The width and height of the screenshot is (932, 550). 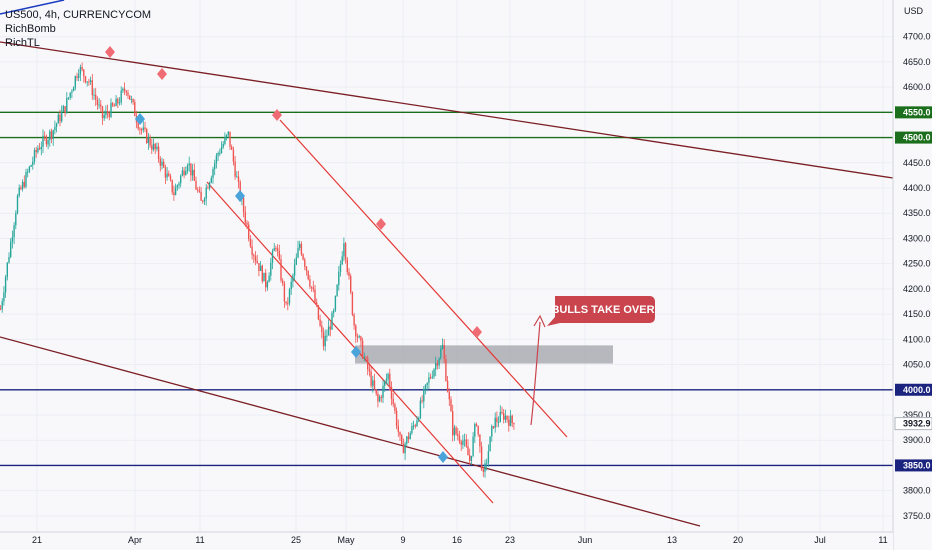 I want to click on price-tick-label: 4350.0, so click(x=917, y=213).